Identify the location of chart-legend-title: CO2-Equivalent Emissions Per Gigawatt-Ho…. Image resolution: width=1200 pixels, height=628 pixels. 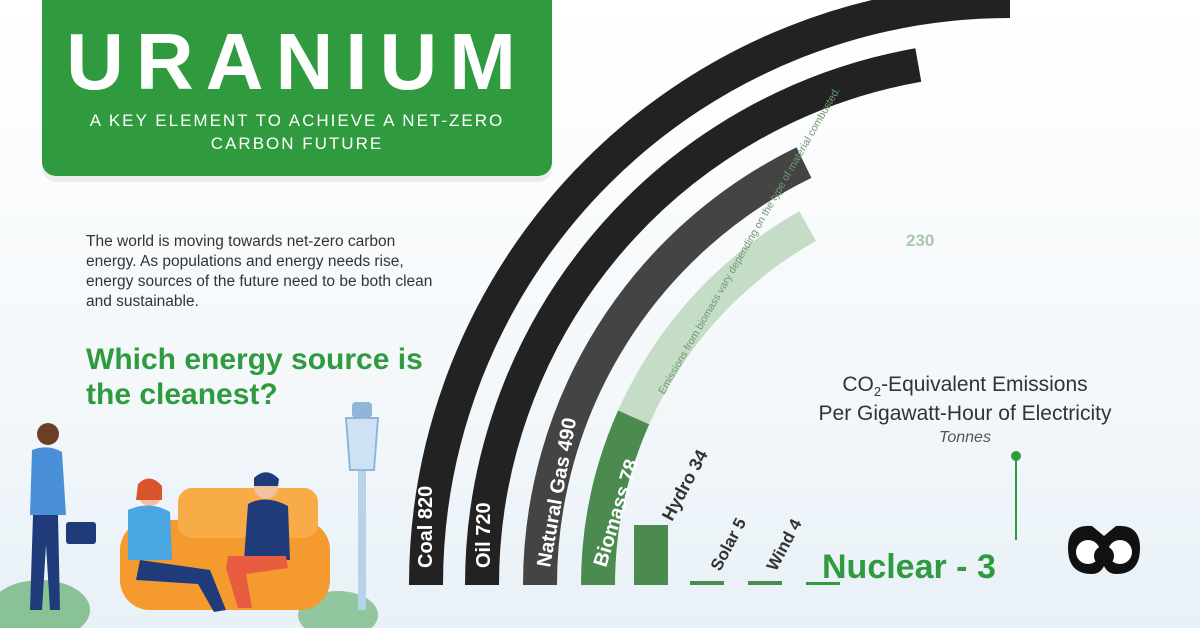
(965, 410).